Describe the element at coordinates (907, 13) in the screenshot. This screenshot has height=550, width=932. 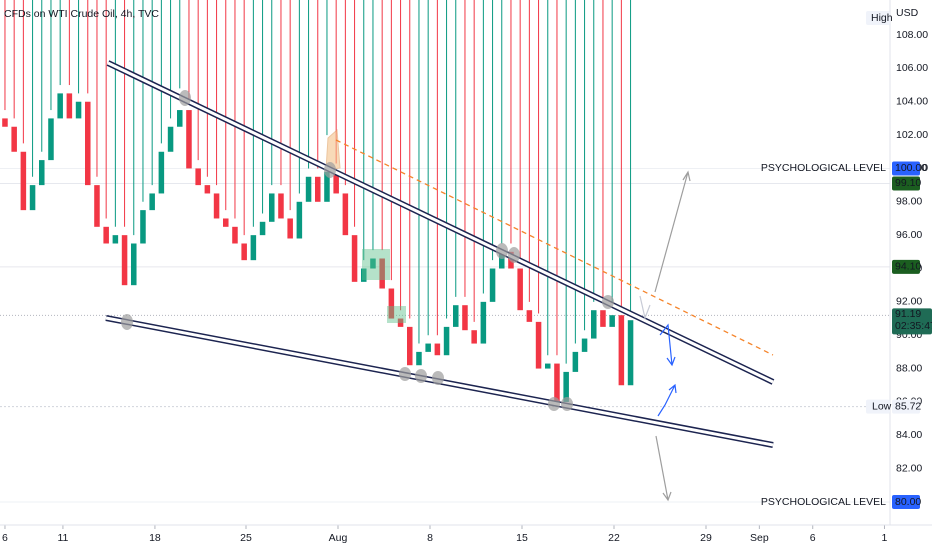
I see `currency: USD` at that location.